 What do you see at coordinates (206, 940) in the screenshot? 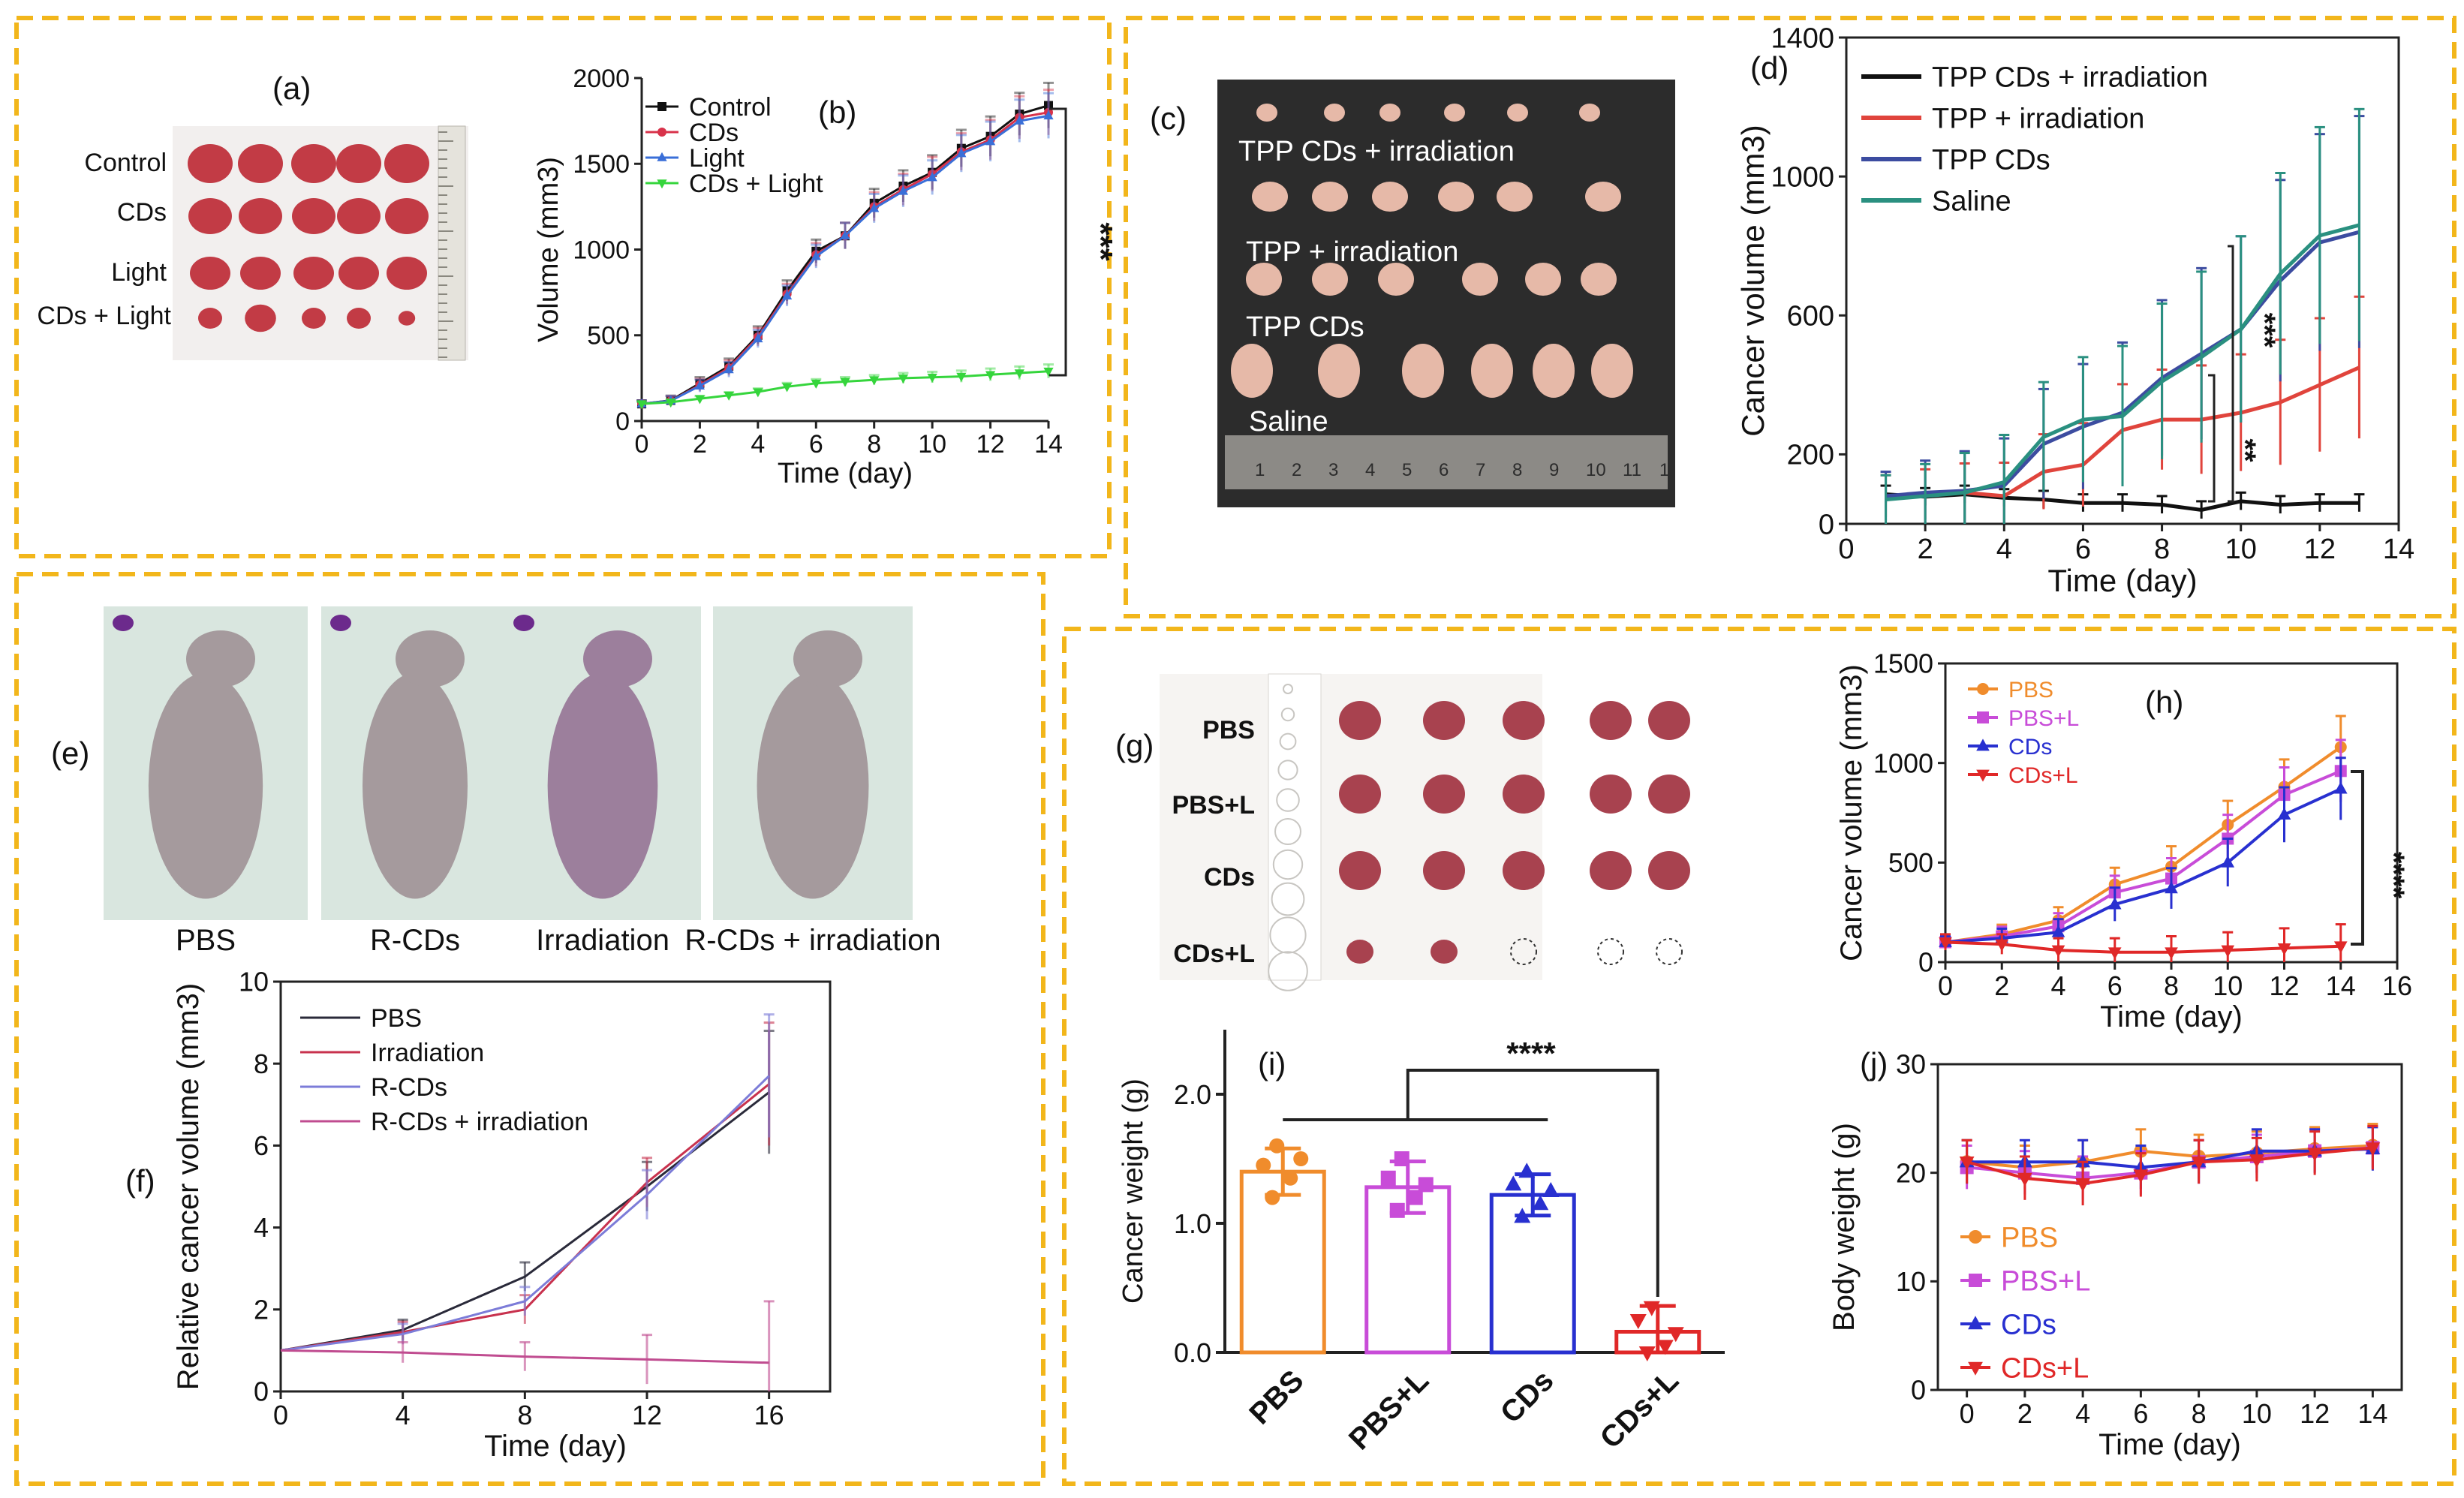
I see `mouse-caption: PBS` at bounding box center [206, 940].